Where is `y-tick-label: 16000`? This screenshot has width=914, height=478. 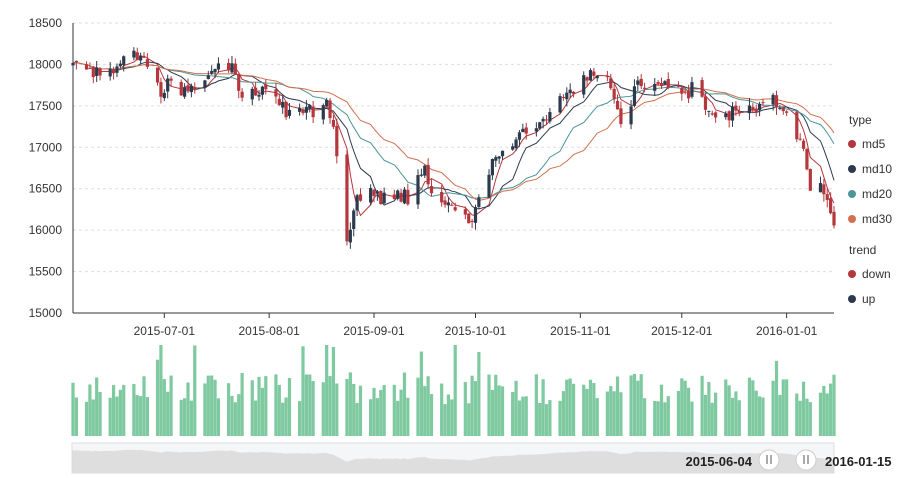 y-tick-label: 16000 is located at coordinates (46, 230).